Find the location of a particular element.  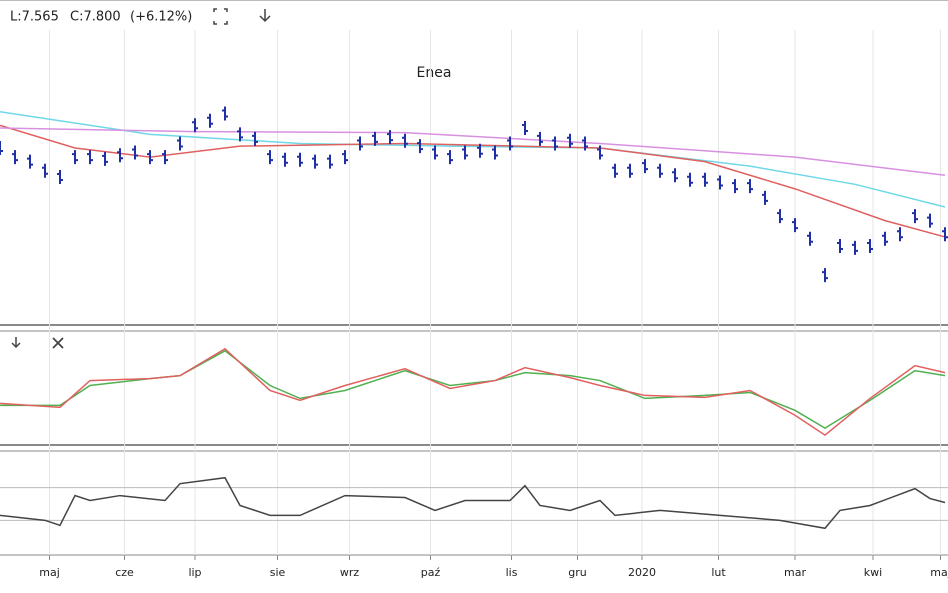

close-label: C:7.800 is located at coordinates (95, 17).